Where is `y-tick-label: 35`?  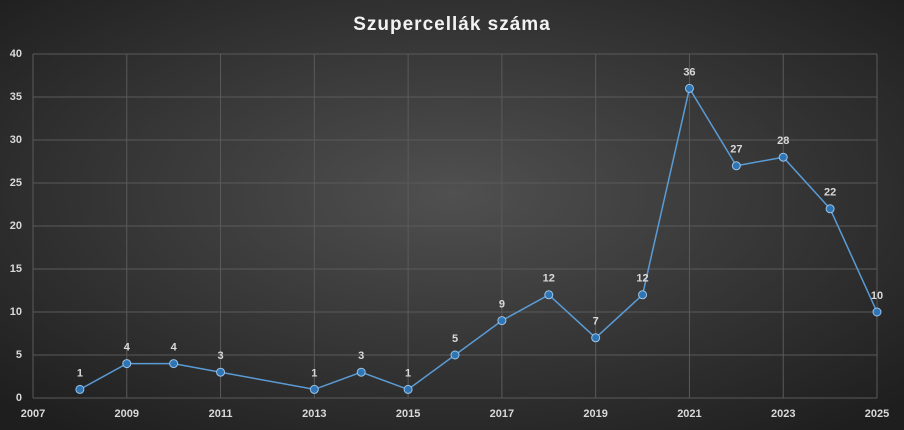
y-tick-label: 35 is located at coordinates (16, 97).